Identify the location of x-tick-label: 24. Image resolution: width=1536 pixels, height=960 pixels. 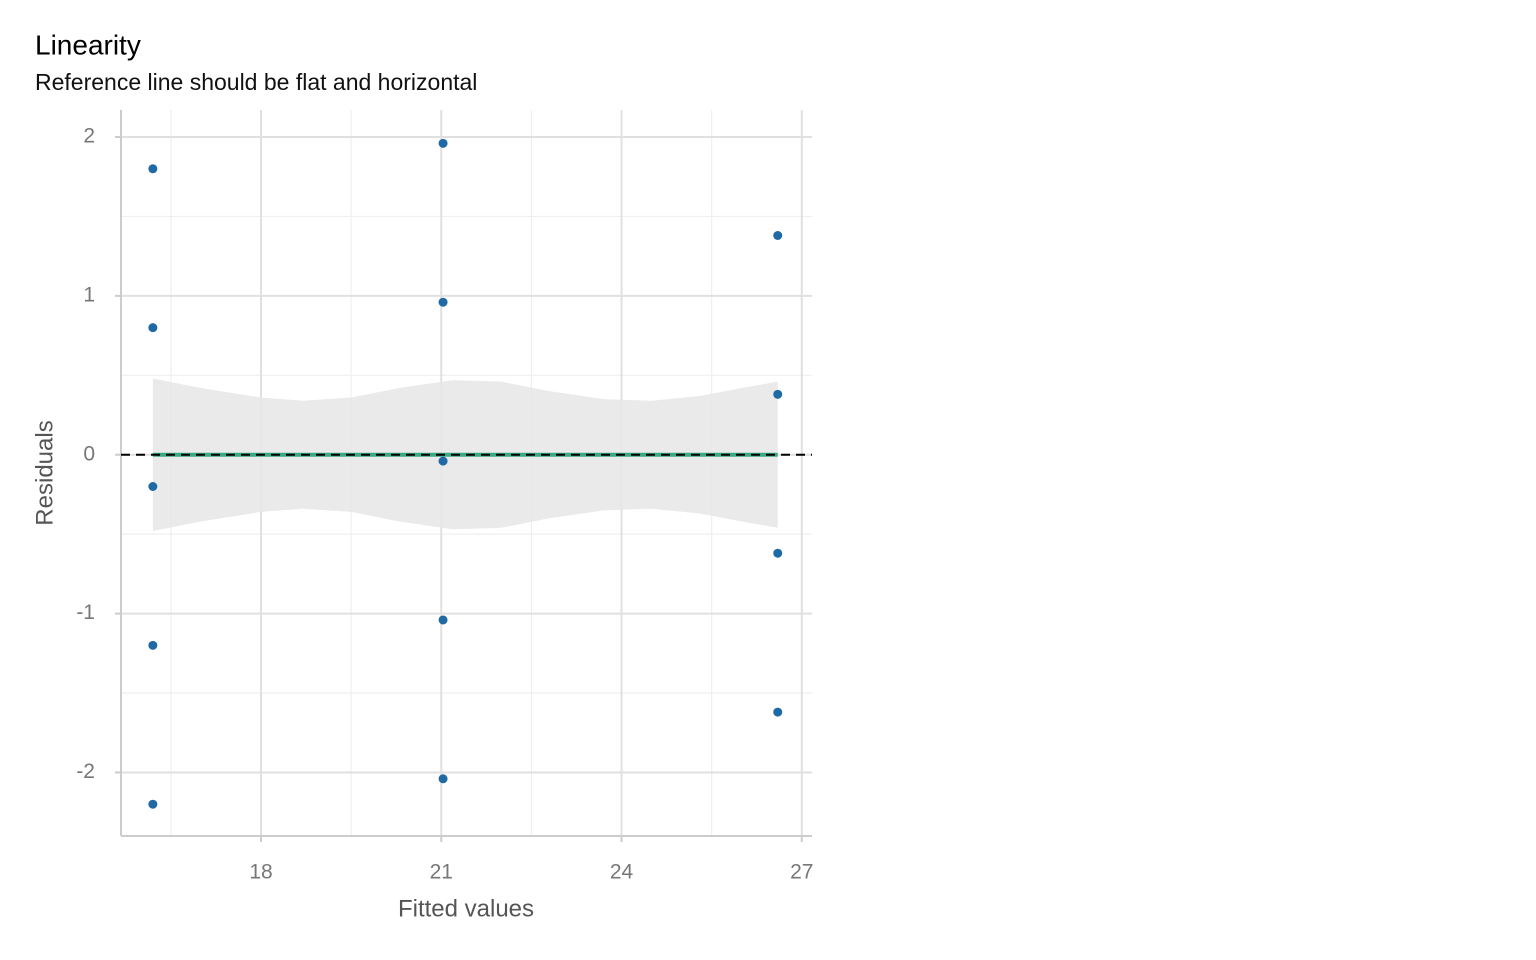
(622, 872).